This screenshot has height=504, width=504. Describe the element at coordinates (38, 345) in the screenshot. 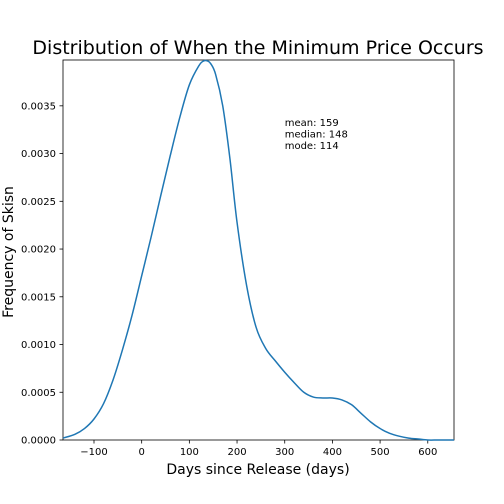

I see `y-tick-label: 0.0010` at that location.